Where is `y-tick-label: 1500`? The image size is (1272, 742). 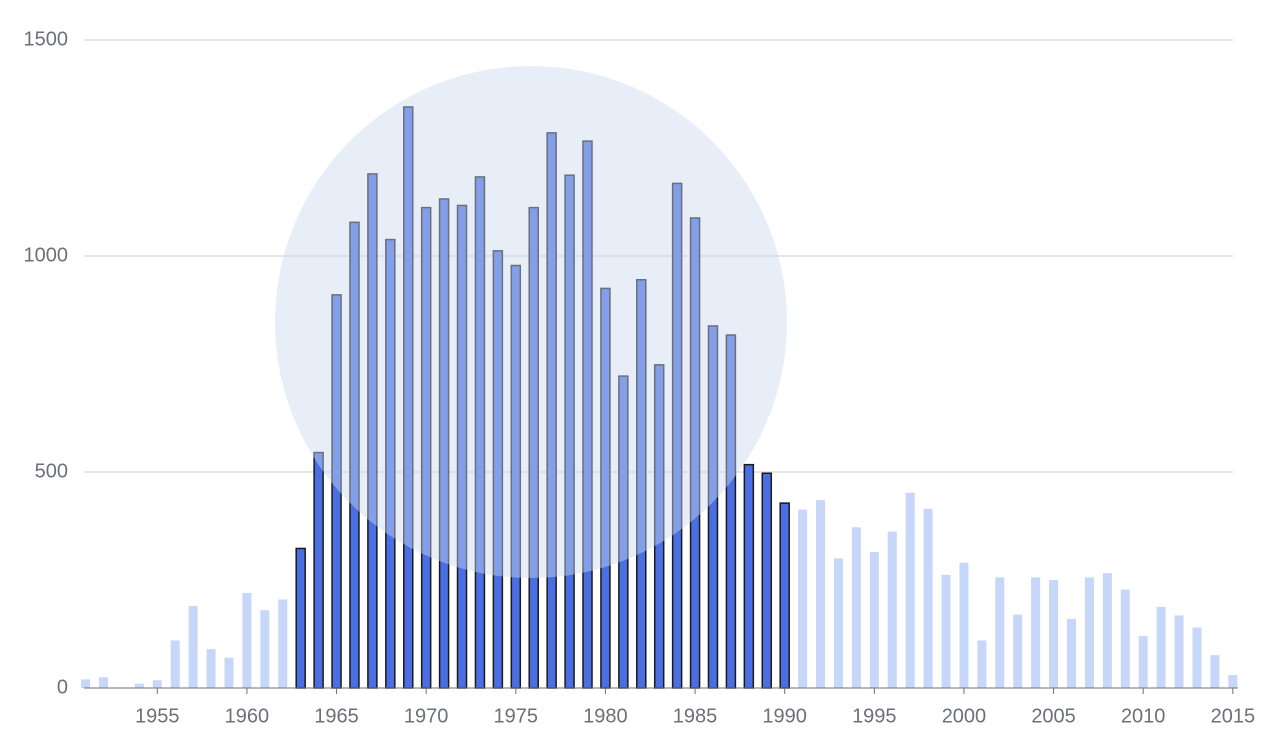
y-tick-label: 1500 is located at coordinates (46, 39).